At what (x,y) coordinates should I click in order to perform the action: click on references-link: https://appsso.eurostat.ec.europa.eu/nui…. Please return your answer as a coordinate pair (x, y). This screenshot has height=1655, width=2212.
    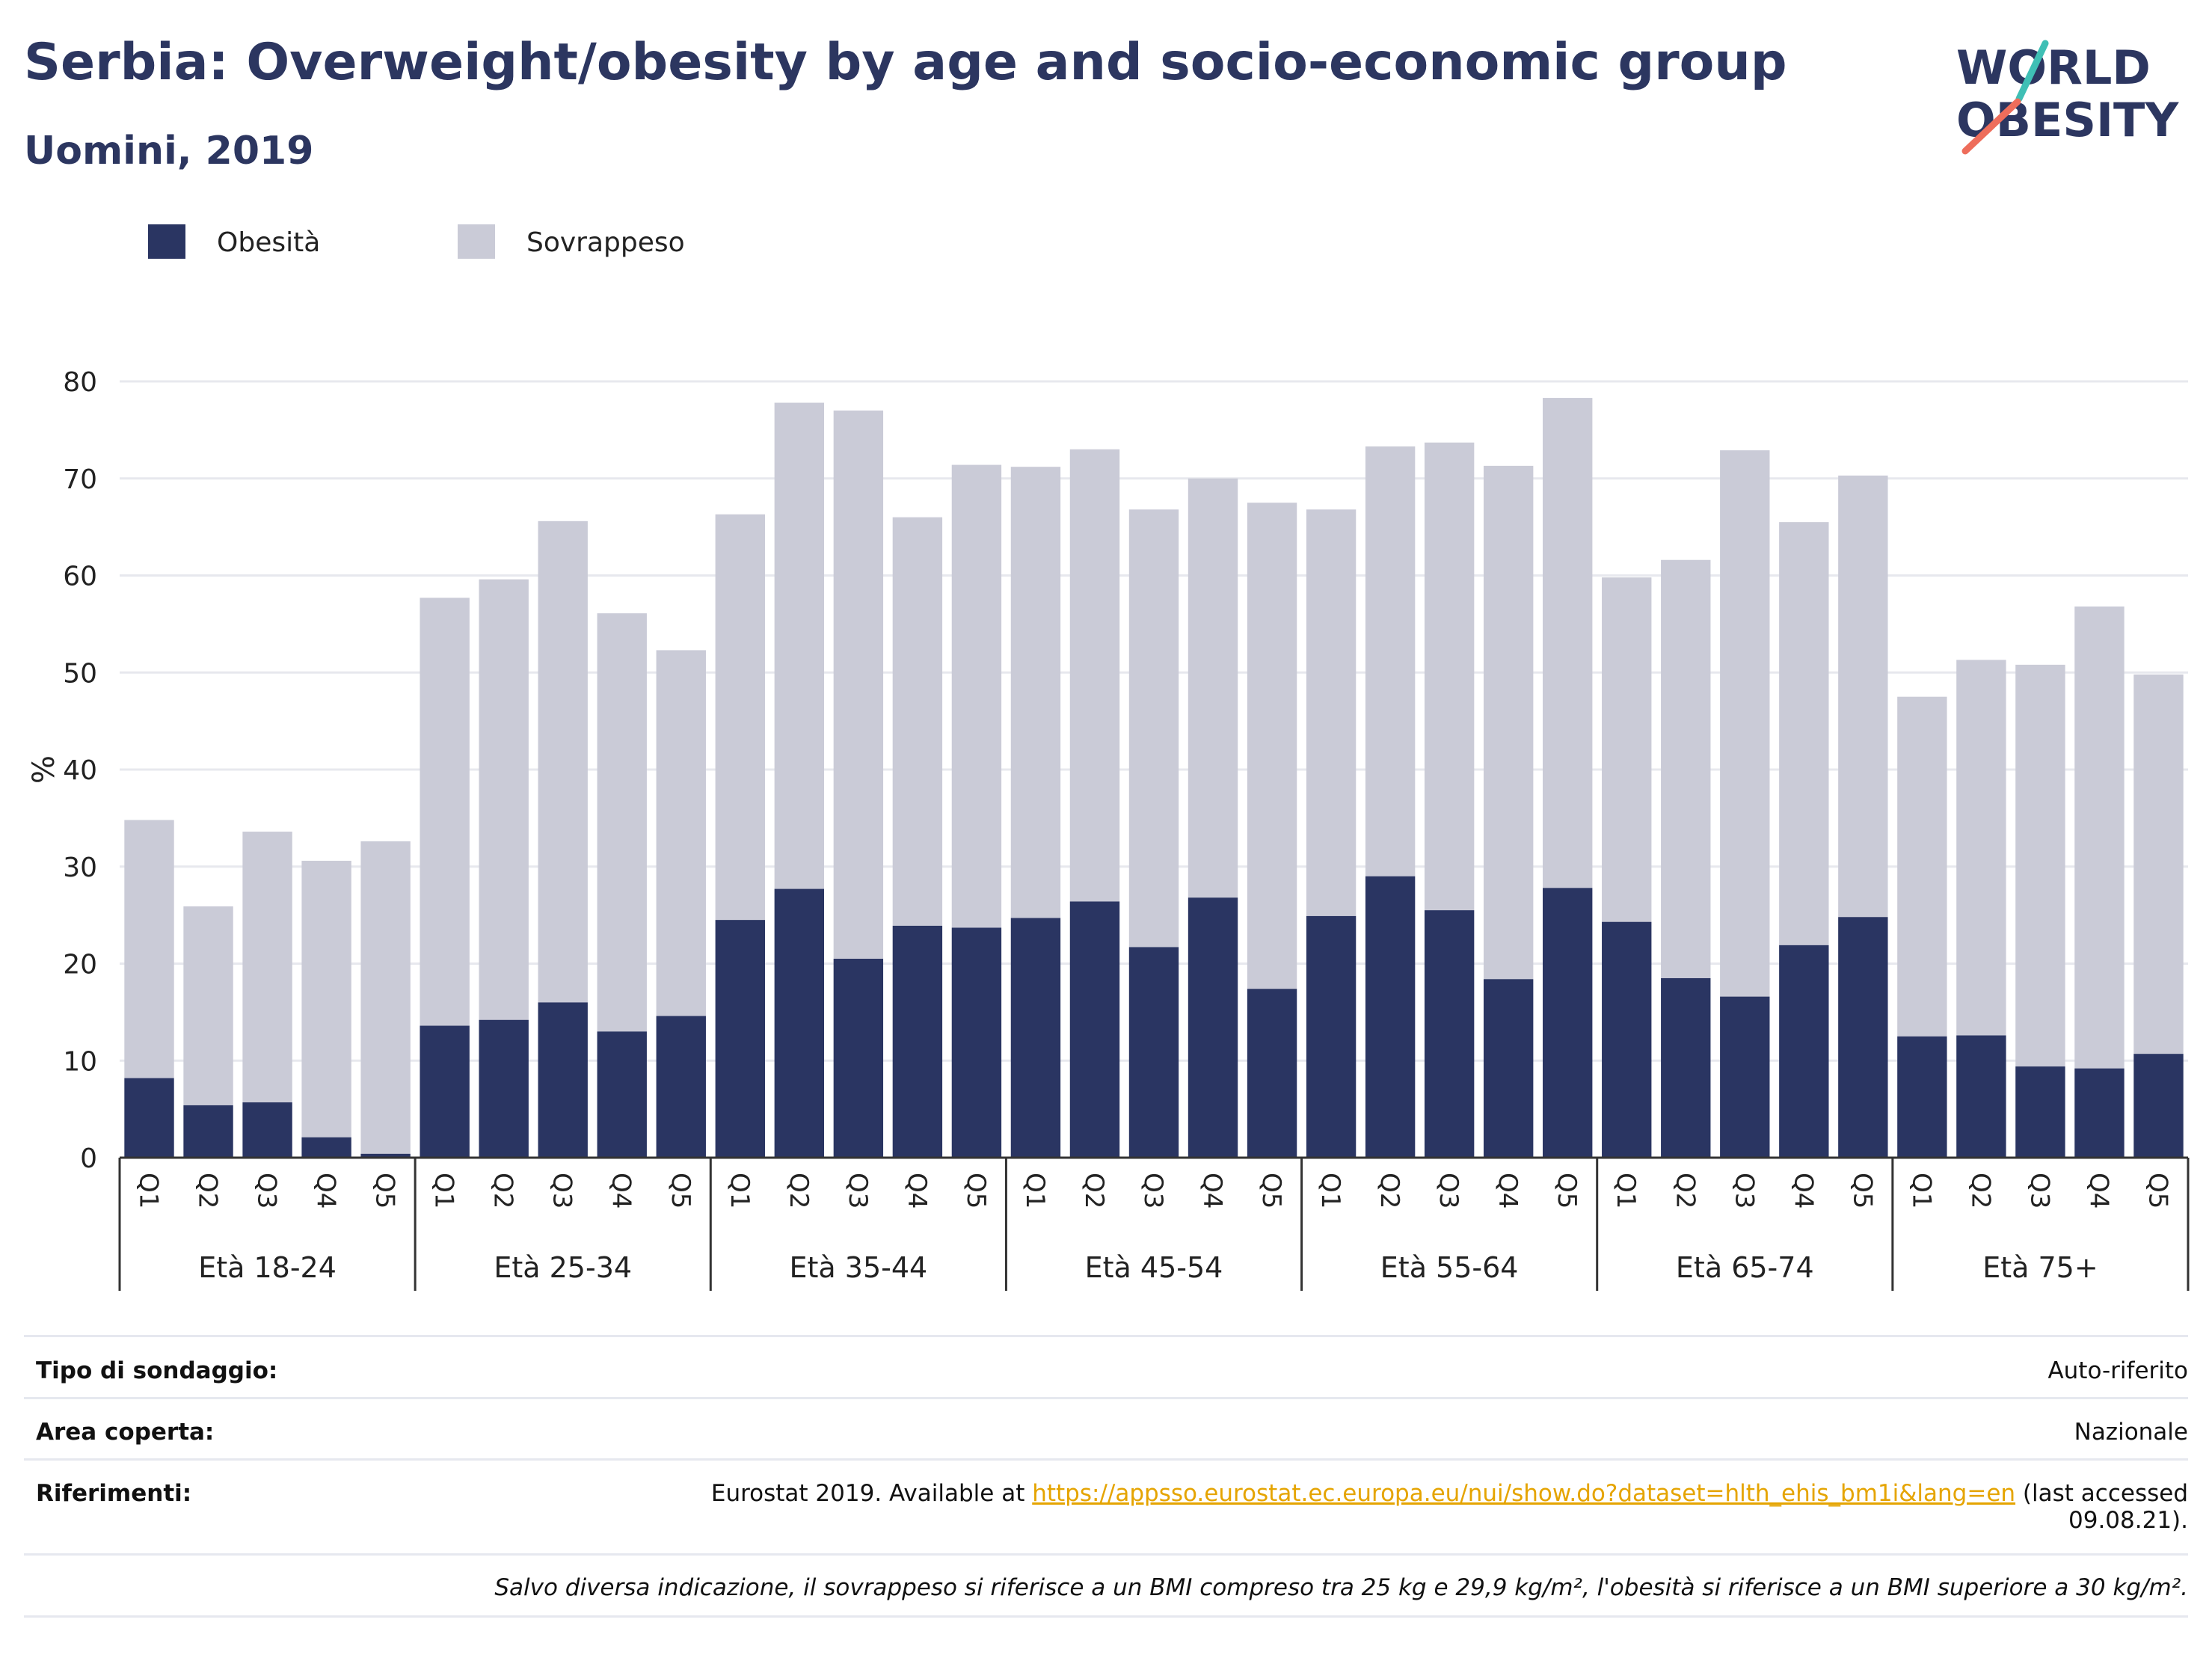
    Looking at the image, I should click on (1524, 1493).